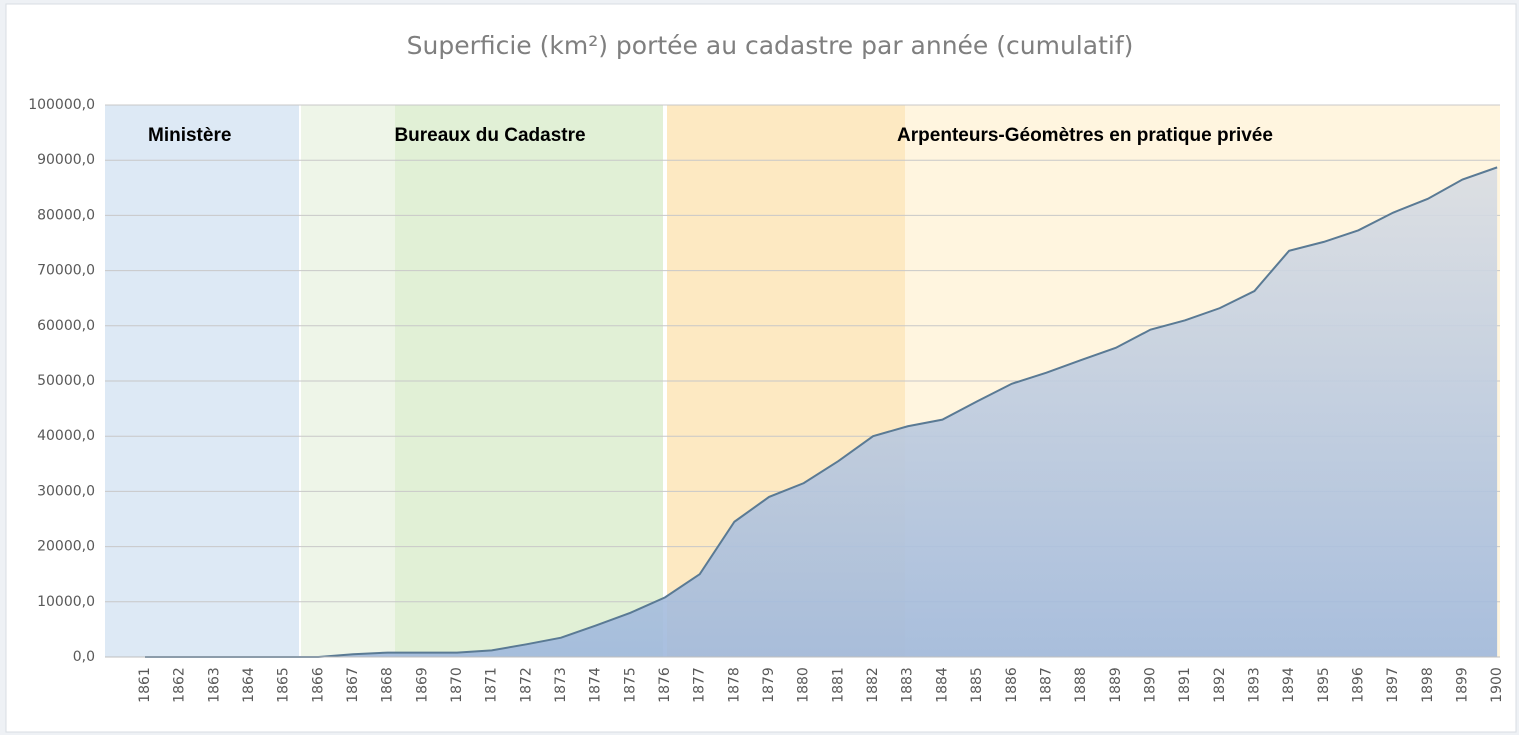  I want to click on x-tick-label: 1880, so click(804, 685).